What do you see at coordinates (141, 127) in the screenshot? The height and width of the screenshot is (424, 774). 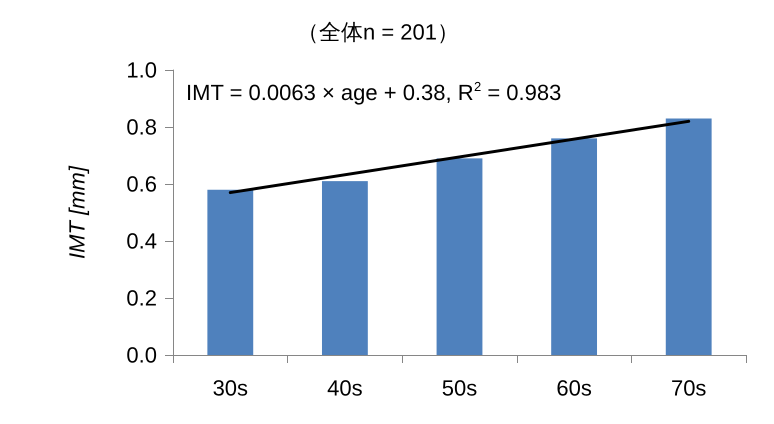 I see `y-tick-label: 0.8` at bounding box center [141, 127].